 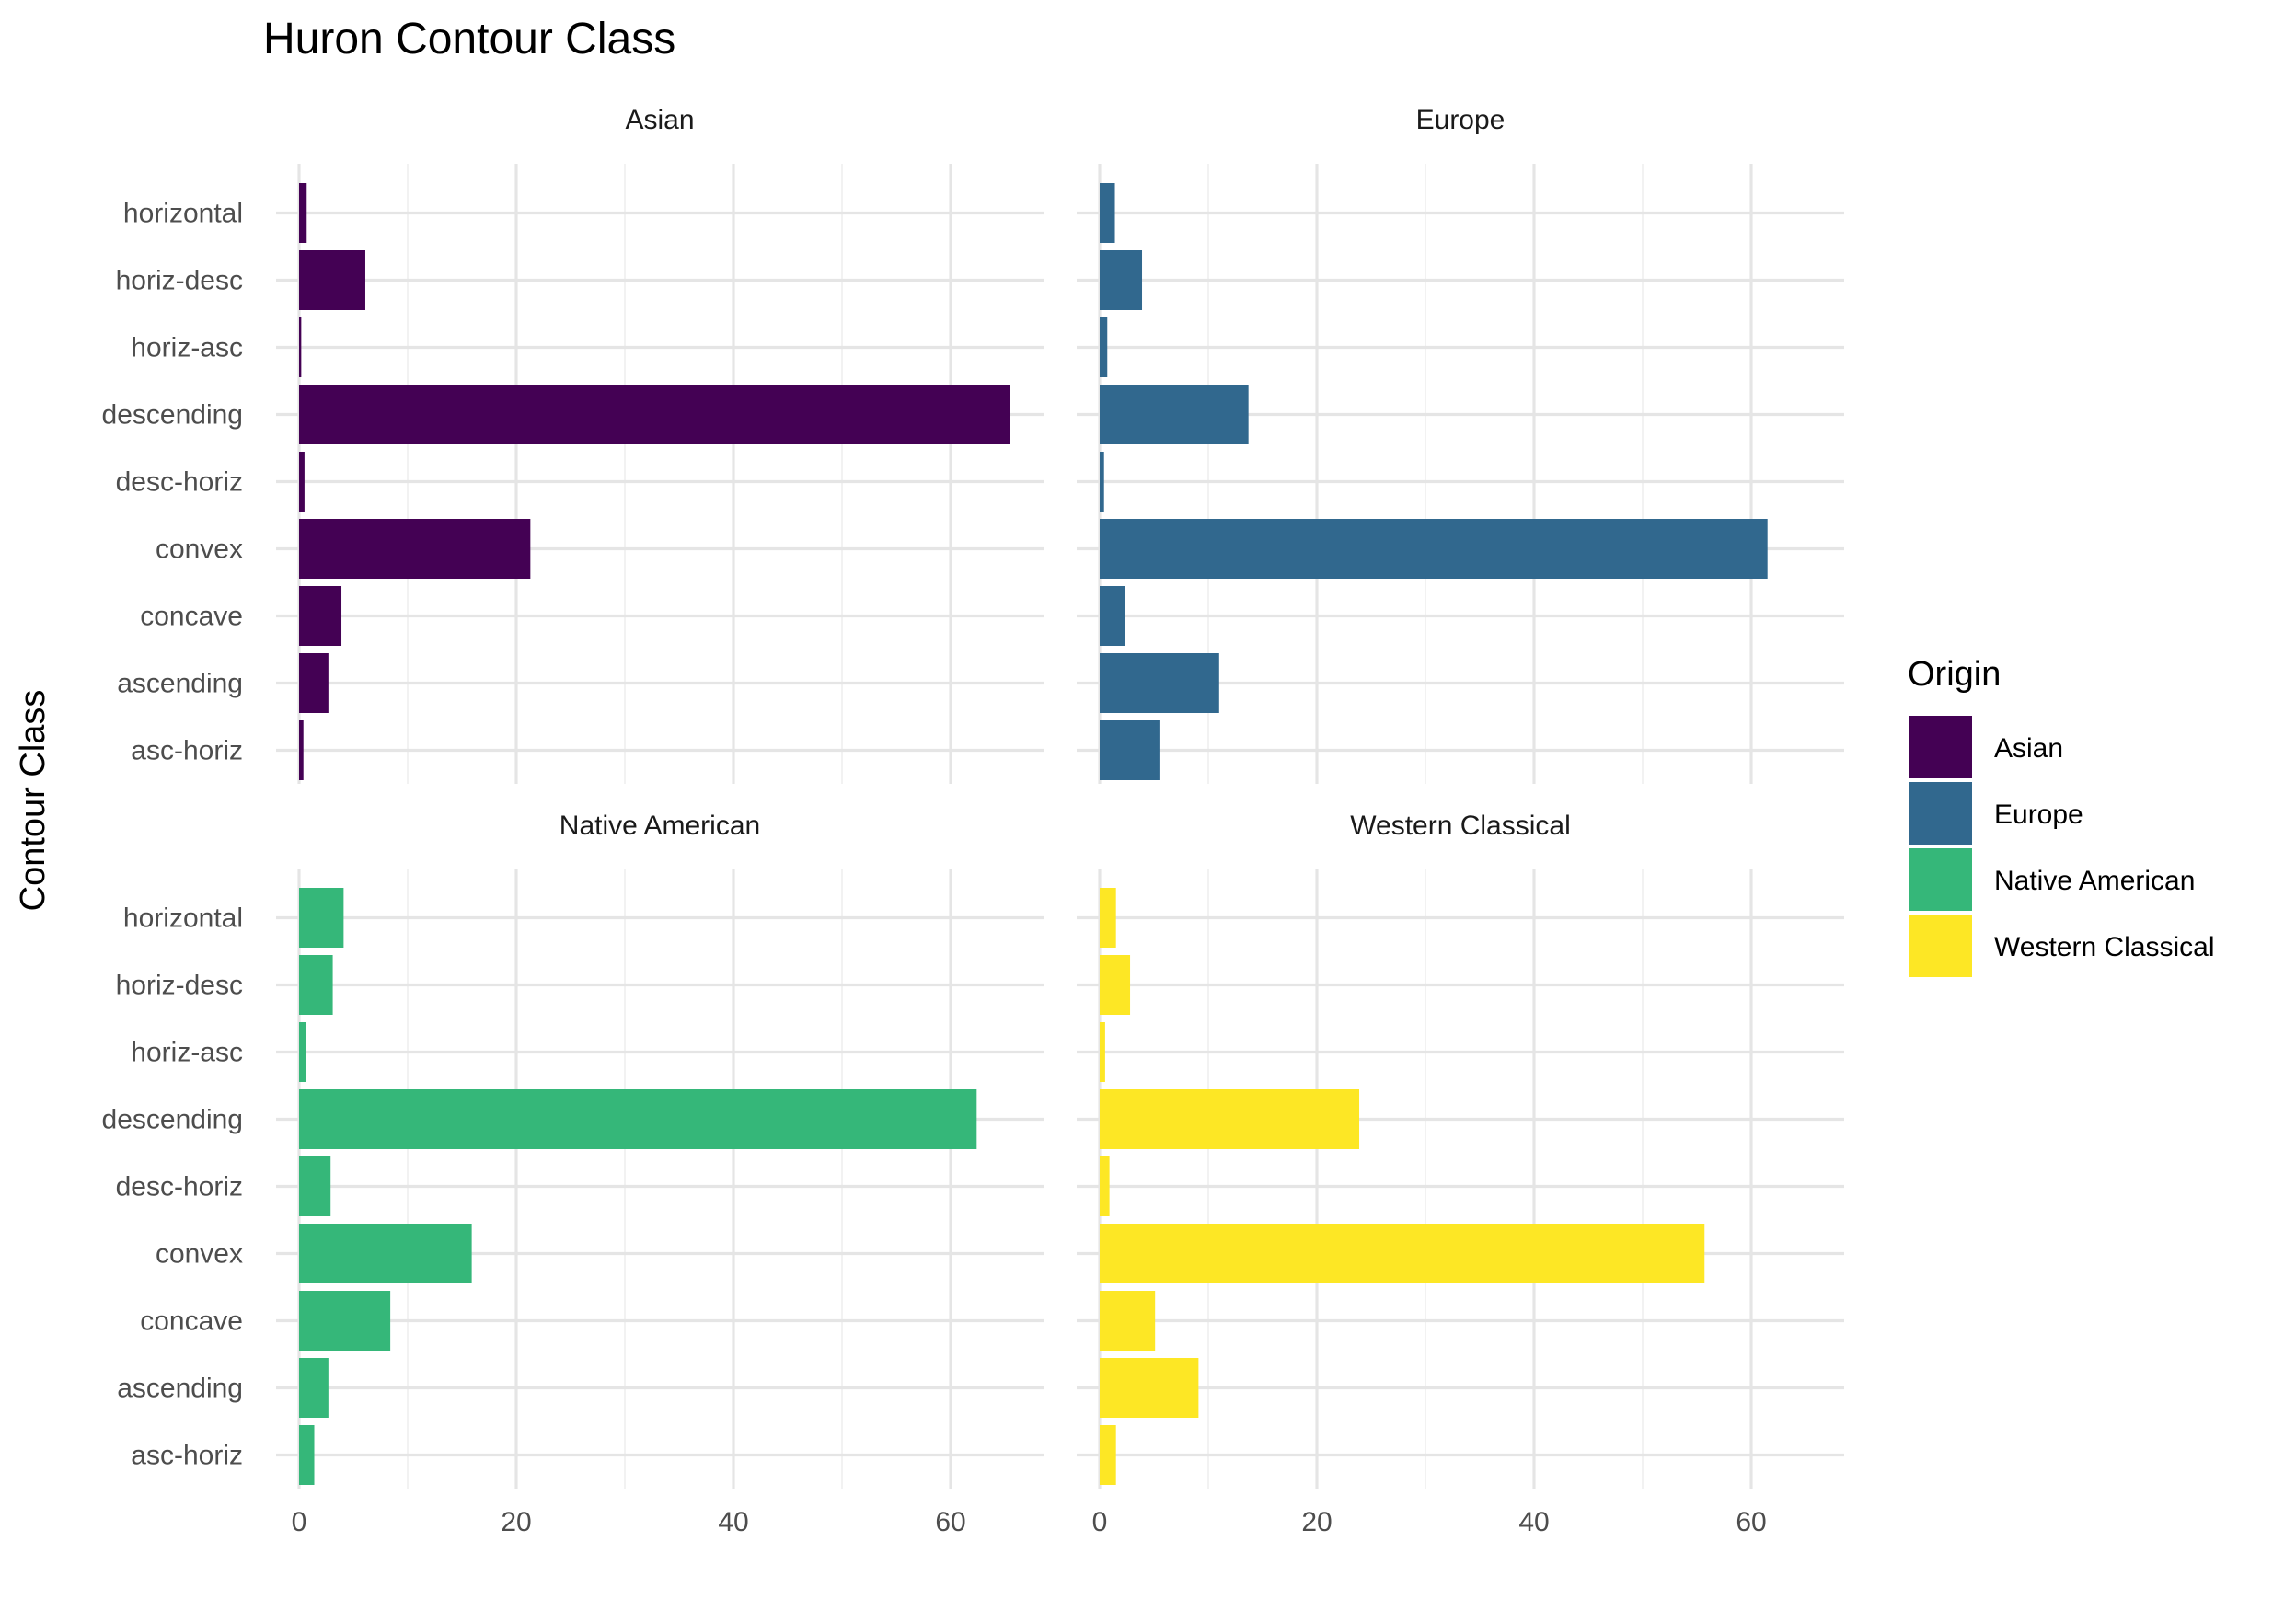 I want to click on legend-label: Asian, so click(x=2029, y=748).